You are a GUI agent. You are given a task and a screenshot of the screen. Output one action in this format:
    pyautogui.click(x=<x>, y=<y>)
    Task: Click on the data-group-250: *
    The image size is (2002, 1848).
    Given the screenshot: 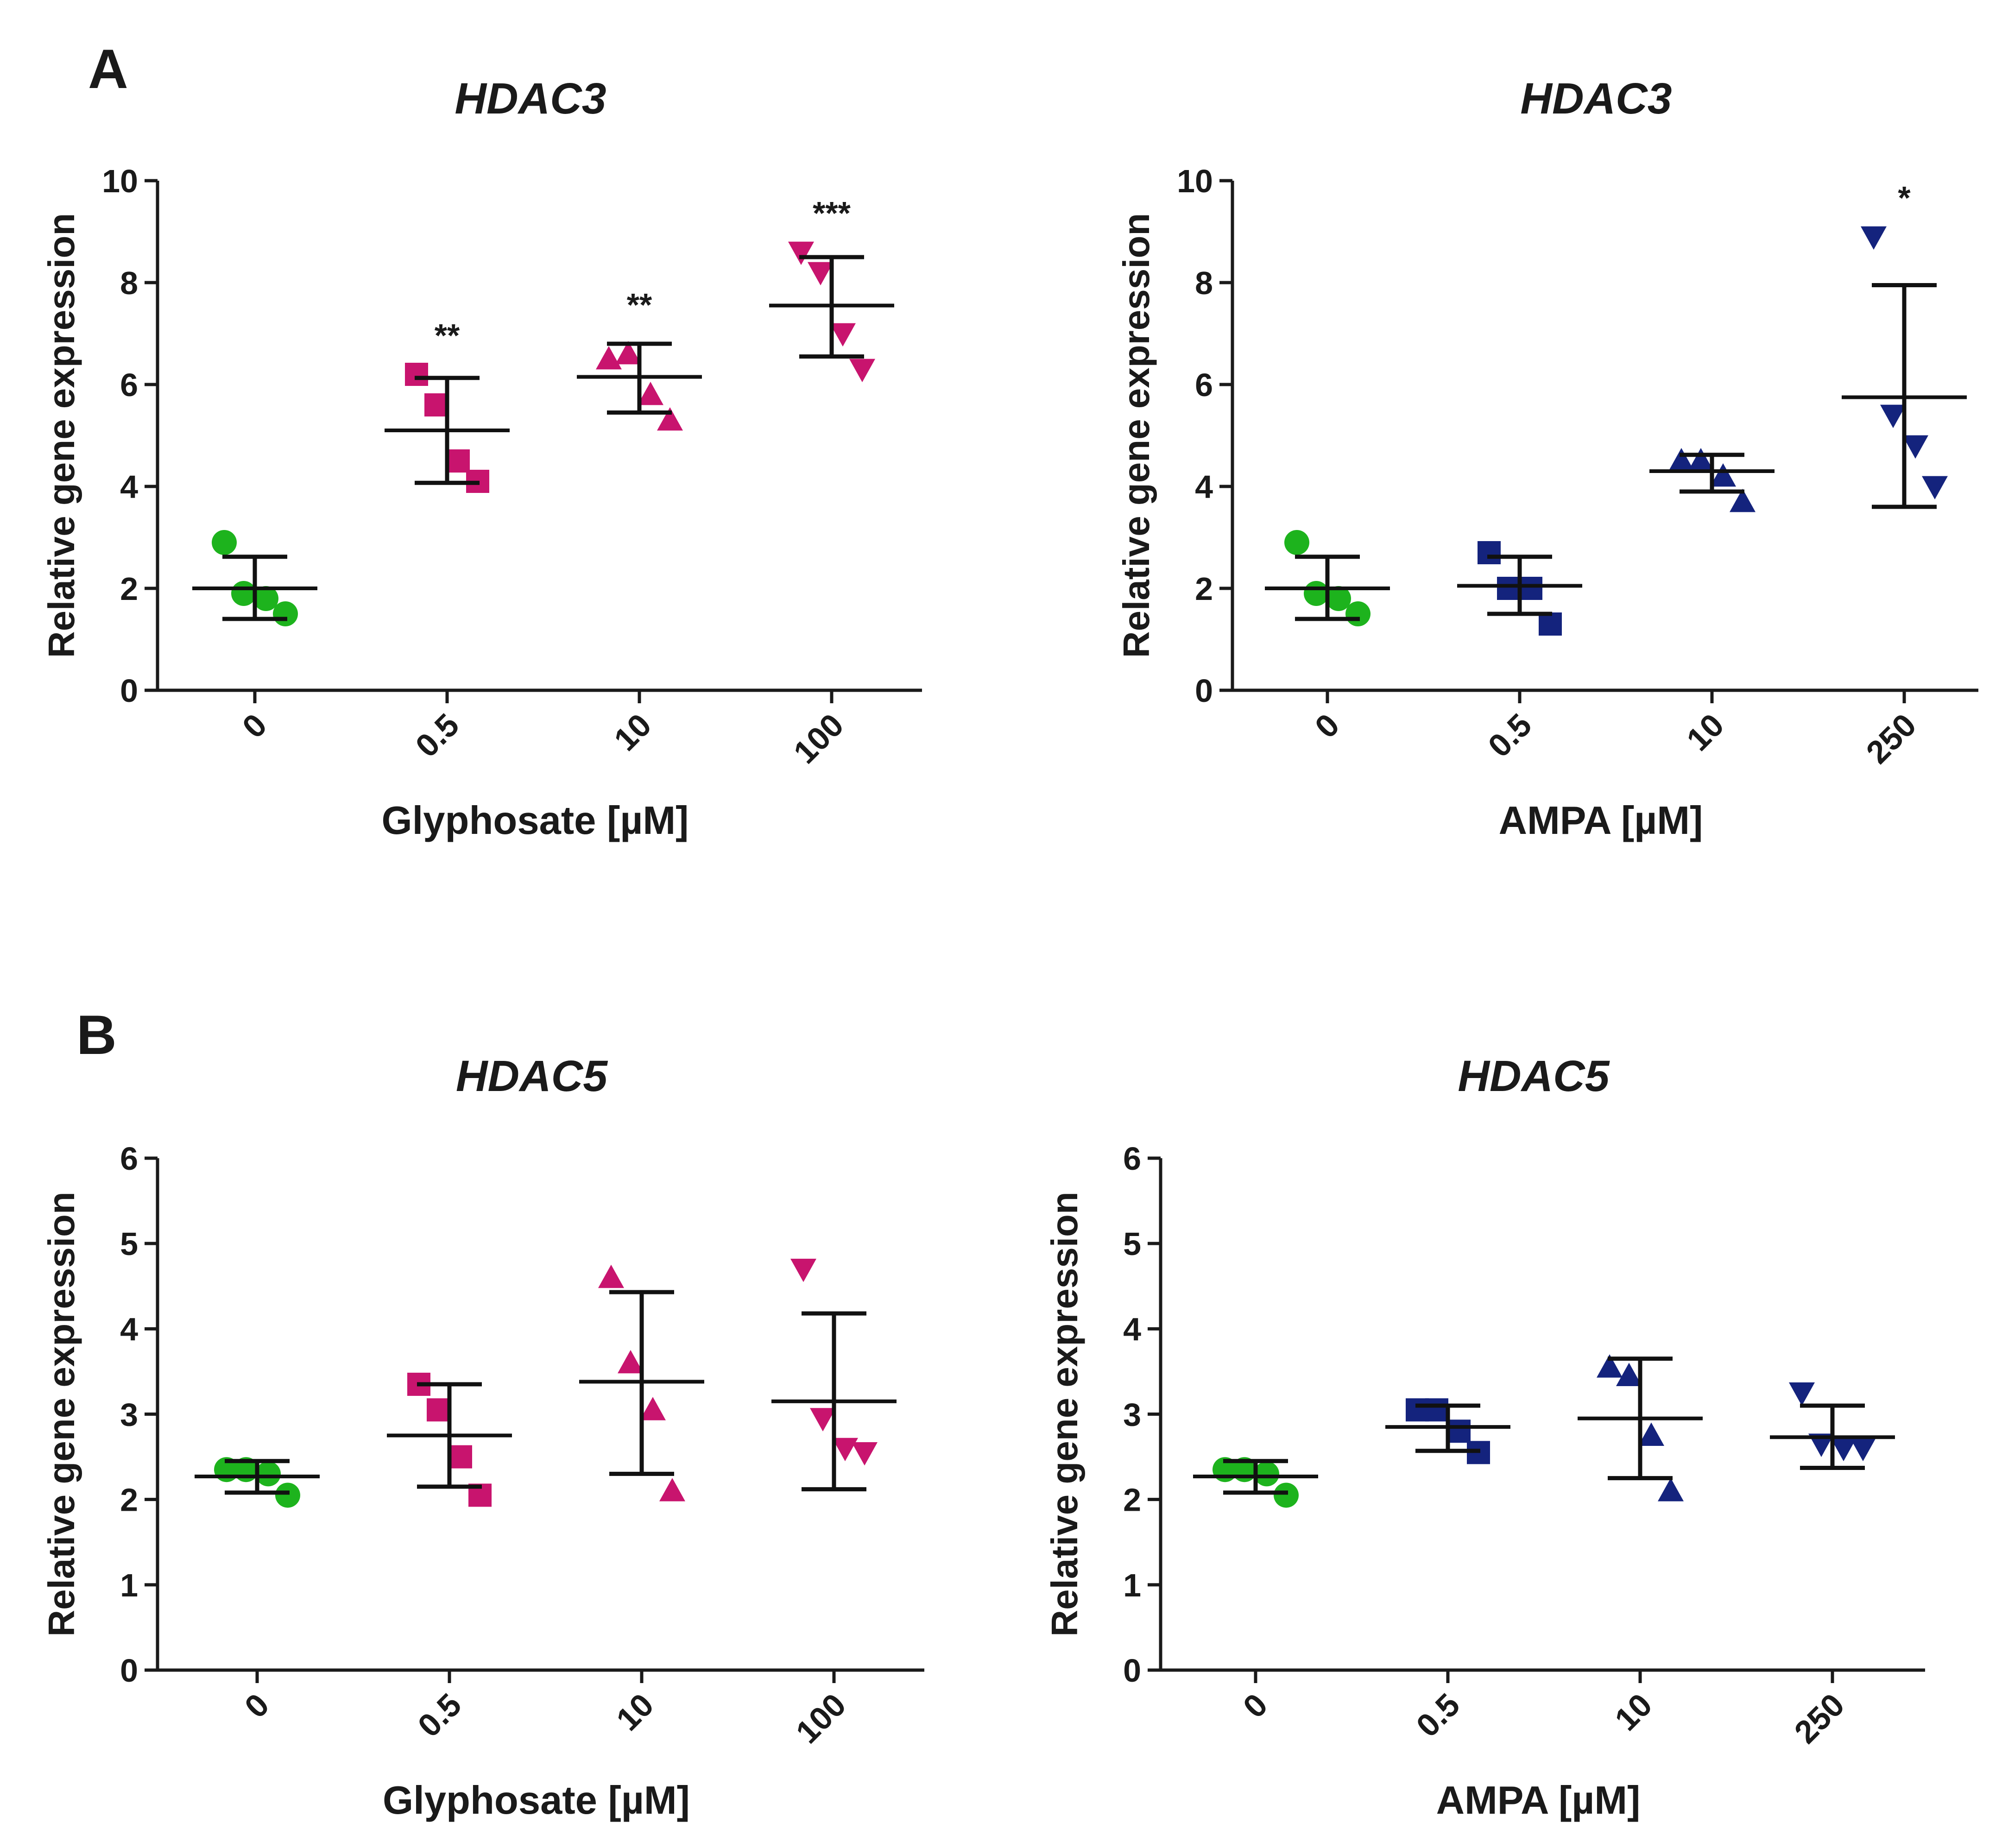 What is the action you would take?
    pyautogui.click(x=1904, y=344)
    